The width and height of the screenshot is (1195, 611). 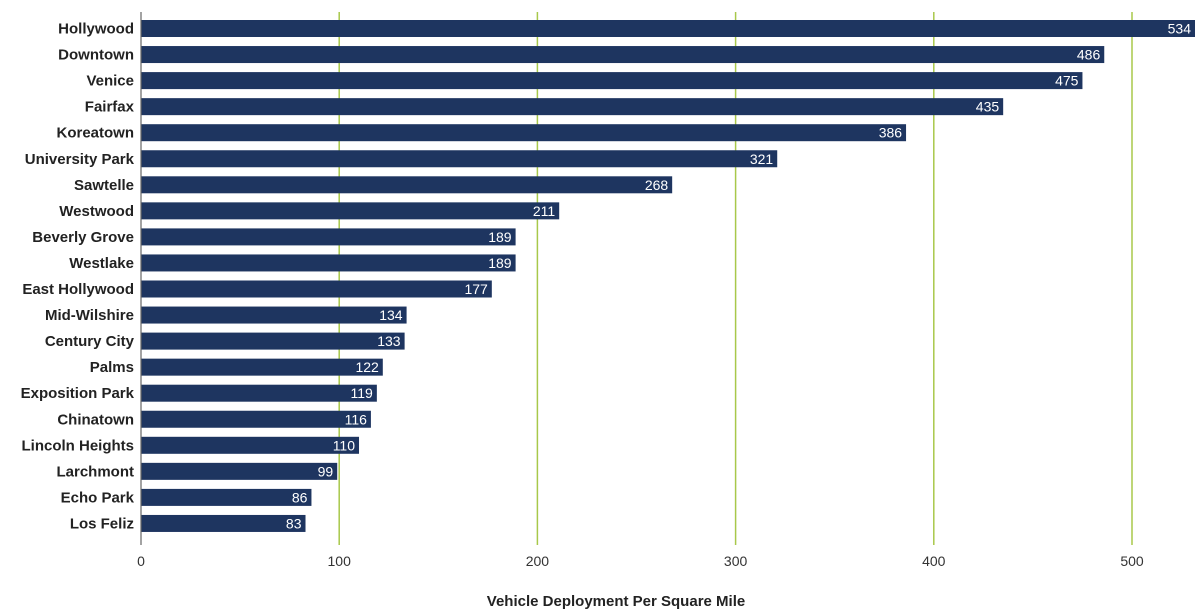 I want to click on category-label: Fairfax, so click(x=110, y=107).